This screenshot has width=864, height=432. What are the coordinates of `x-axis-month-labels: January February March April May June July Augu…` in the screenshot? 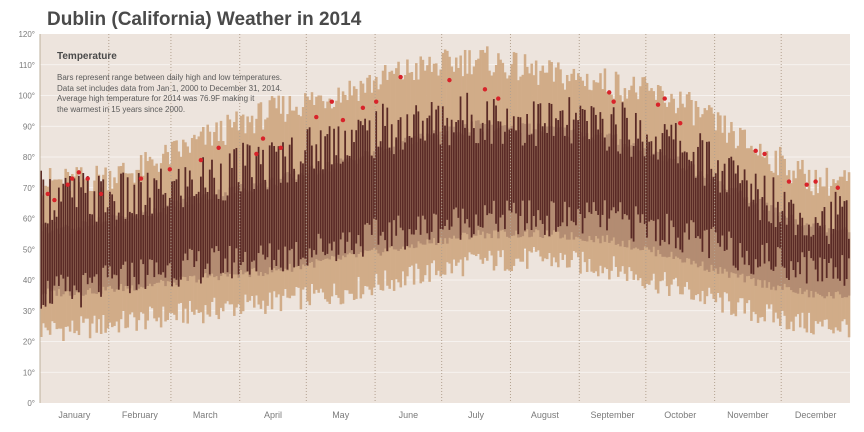 It's located at (447, 415).